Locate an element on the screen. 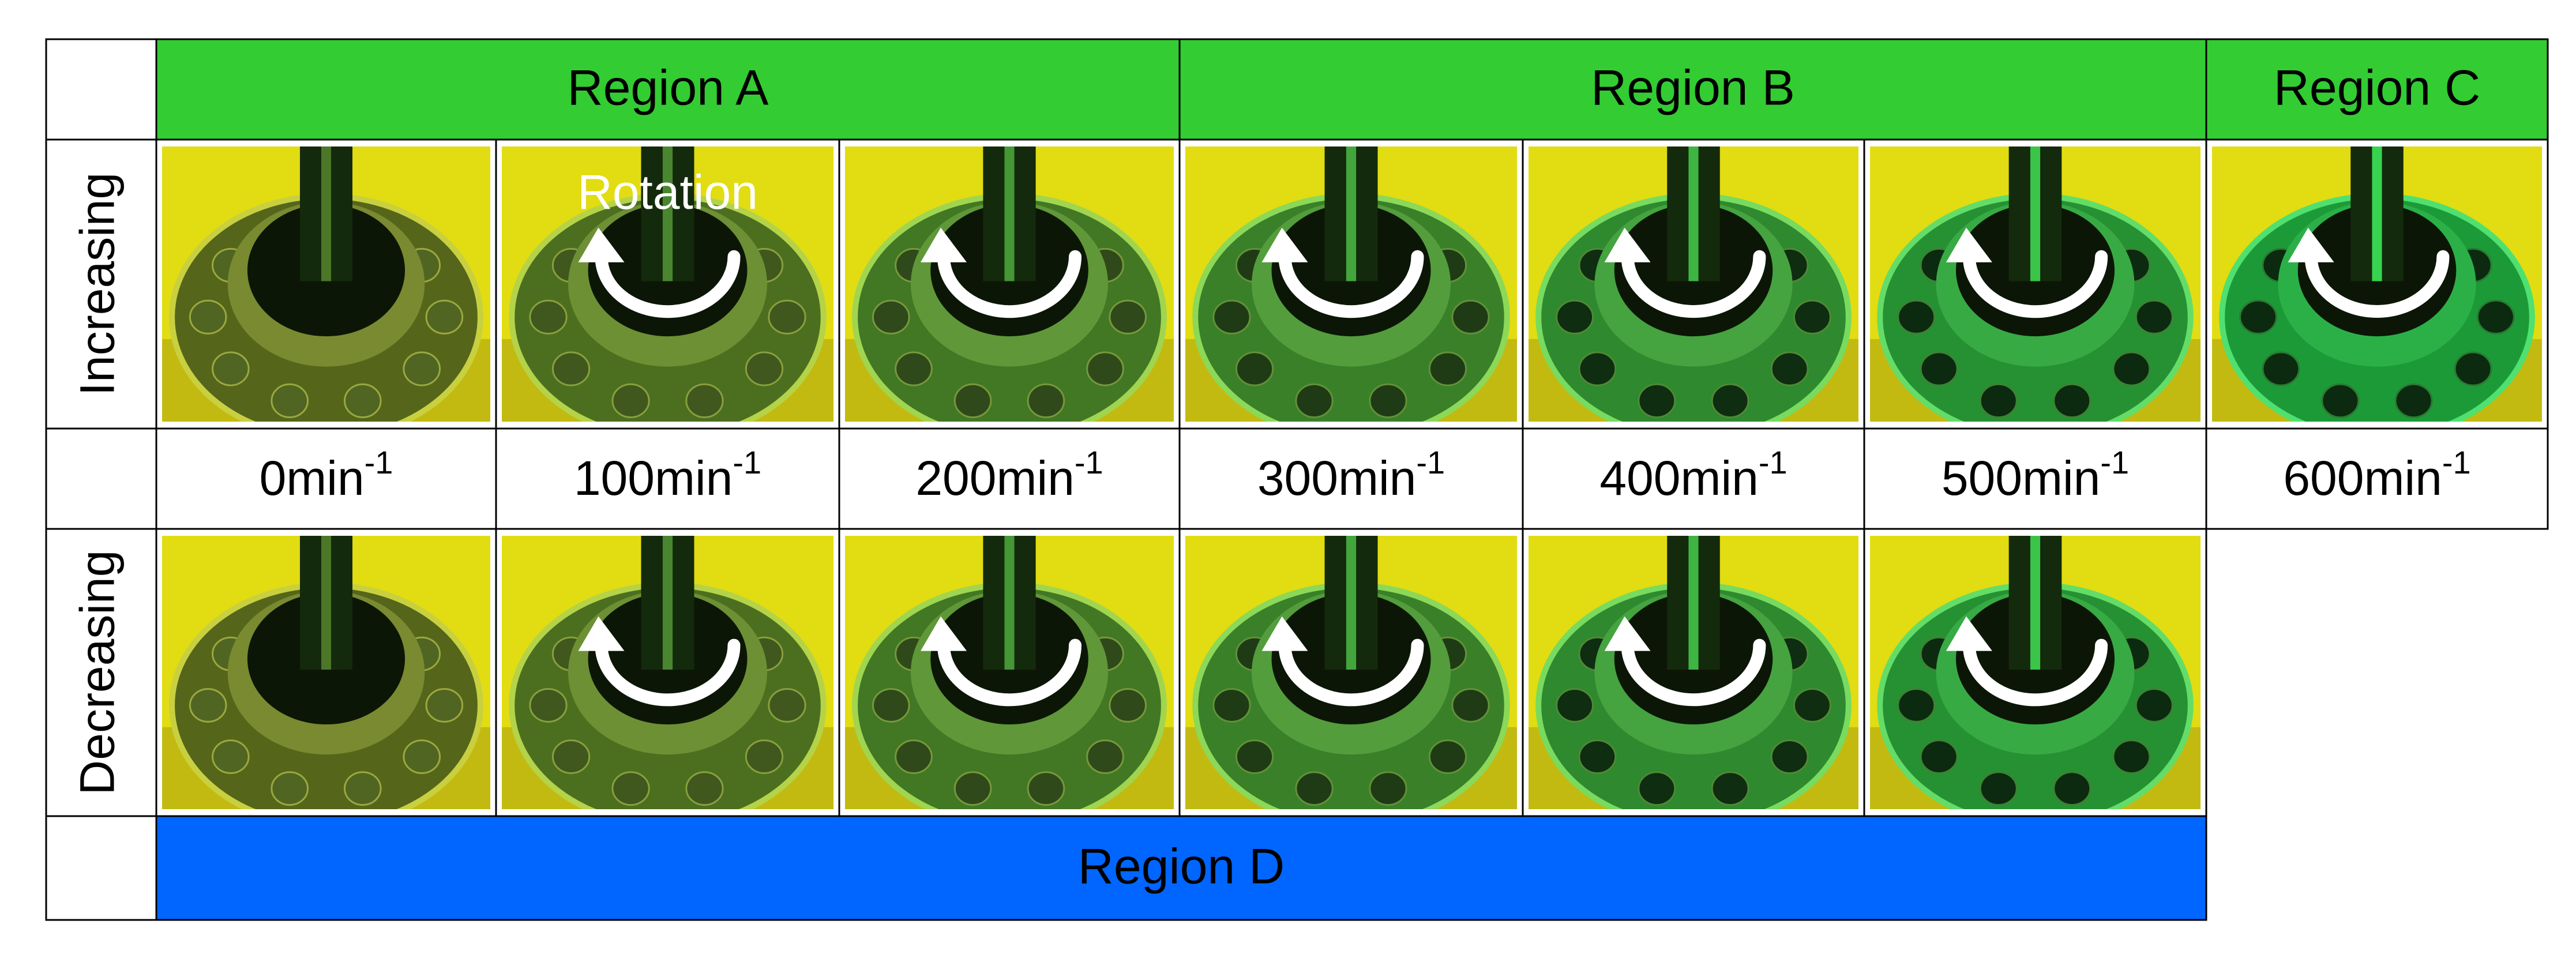 The image size is (2576, 958). speed-text: 300min is located at coordinates (1337, 478).